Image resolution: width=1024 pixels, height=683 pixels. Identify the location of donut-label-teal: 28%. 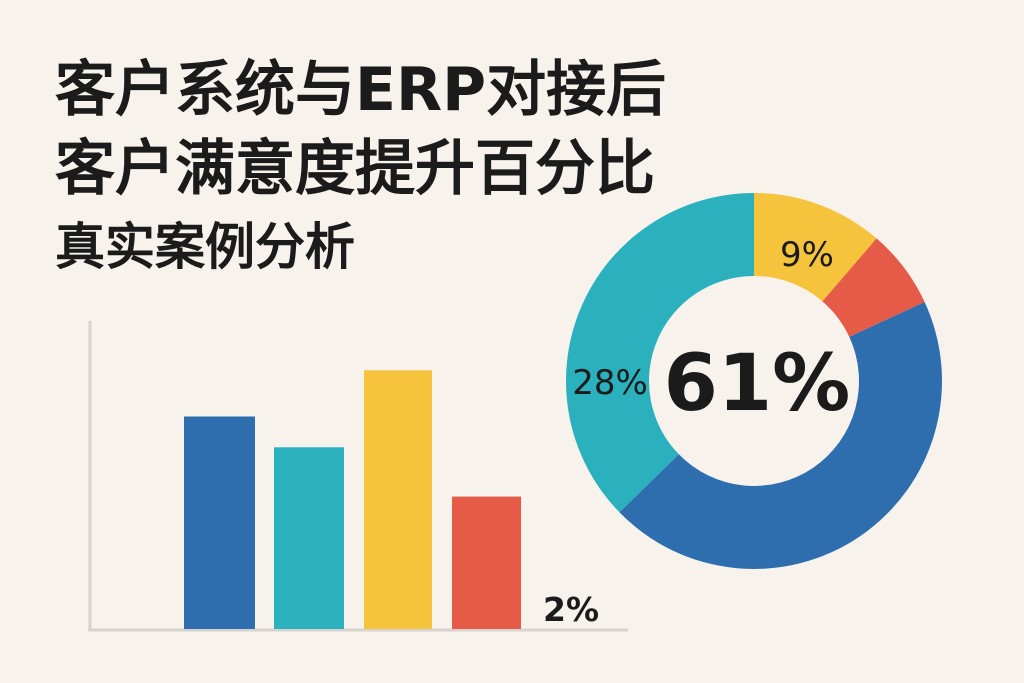
(610, 383).